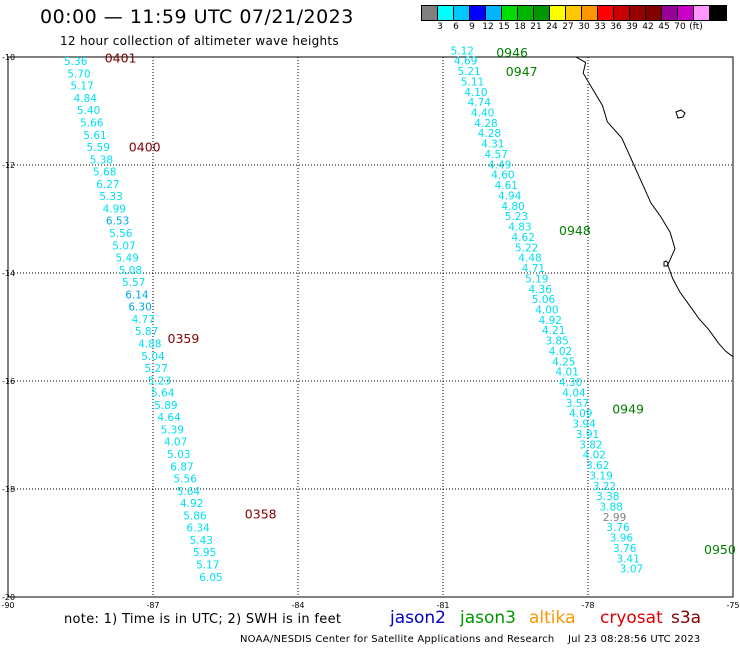 Image resolution: width=740 pixels, height=650 pixels. I want to click on wave-height-value: 5.36, so click(76, 62).